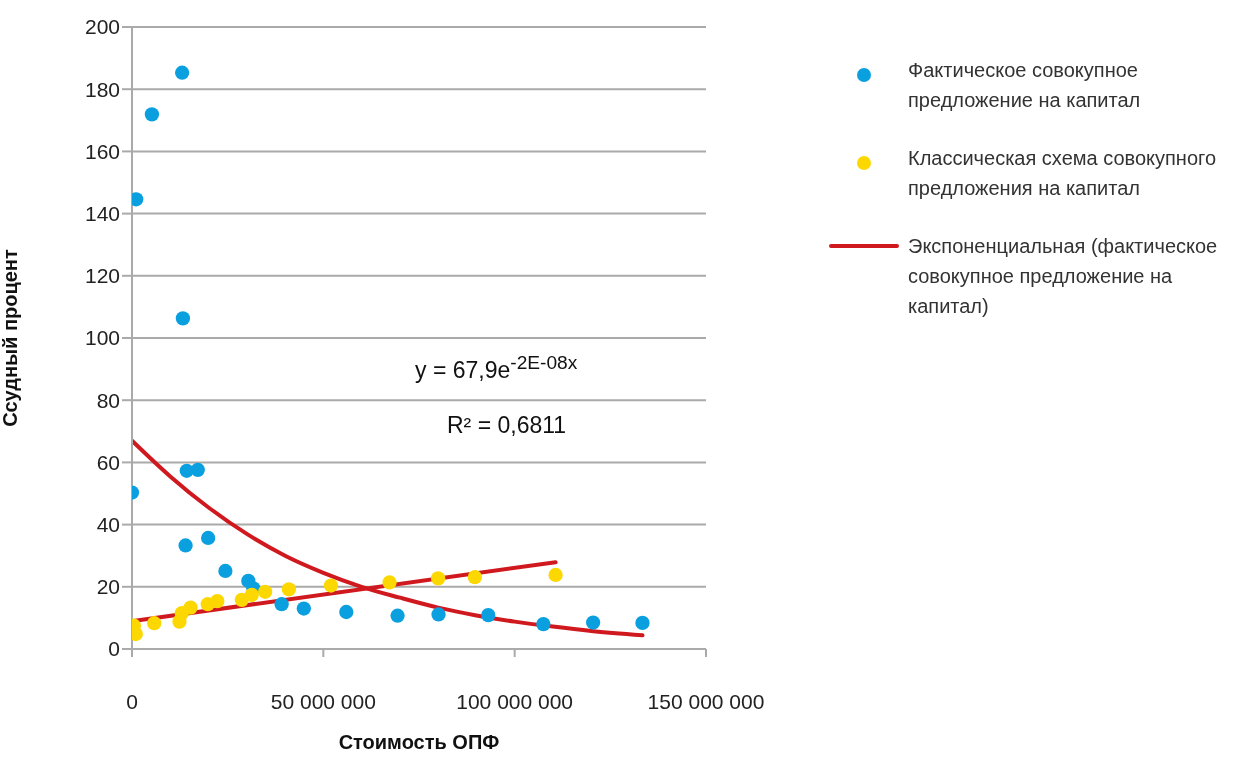  Describe the element at coordinates (496, 368) in the screenshot. I see `annotation: y = 67,9e$^{-2E-08x}$` at that location.